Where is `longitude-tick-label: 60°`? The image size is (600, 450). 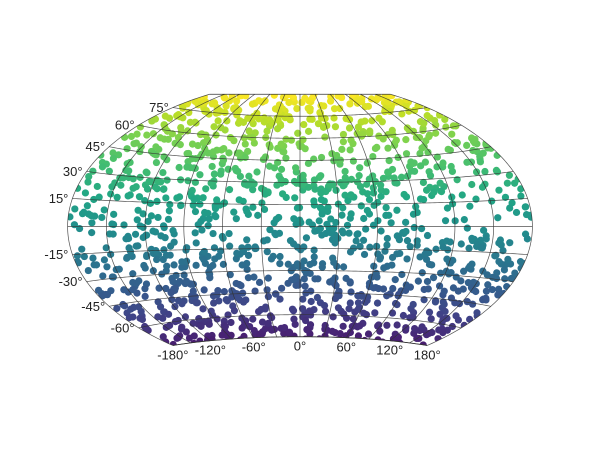
longitude-tick-label: 60° is located at coordinates (346, 347).